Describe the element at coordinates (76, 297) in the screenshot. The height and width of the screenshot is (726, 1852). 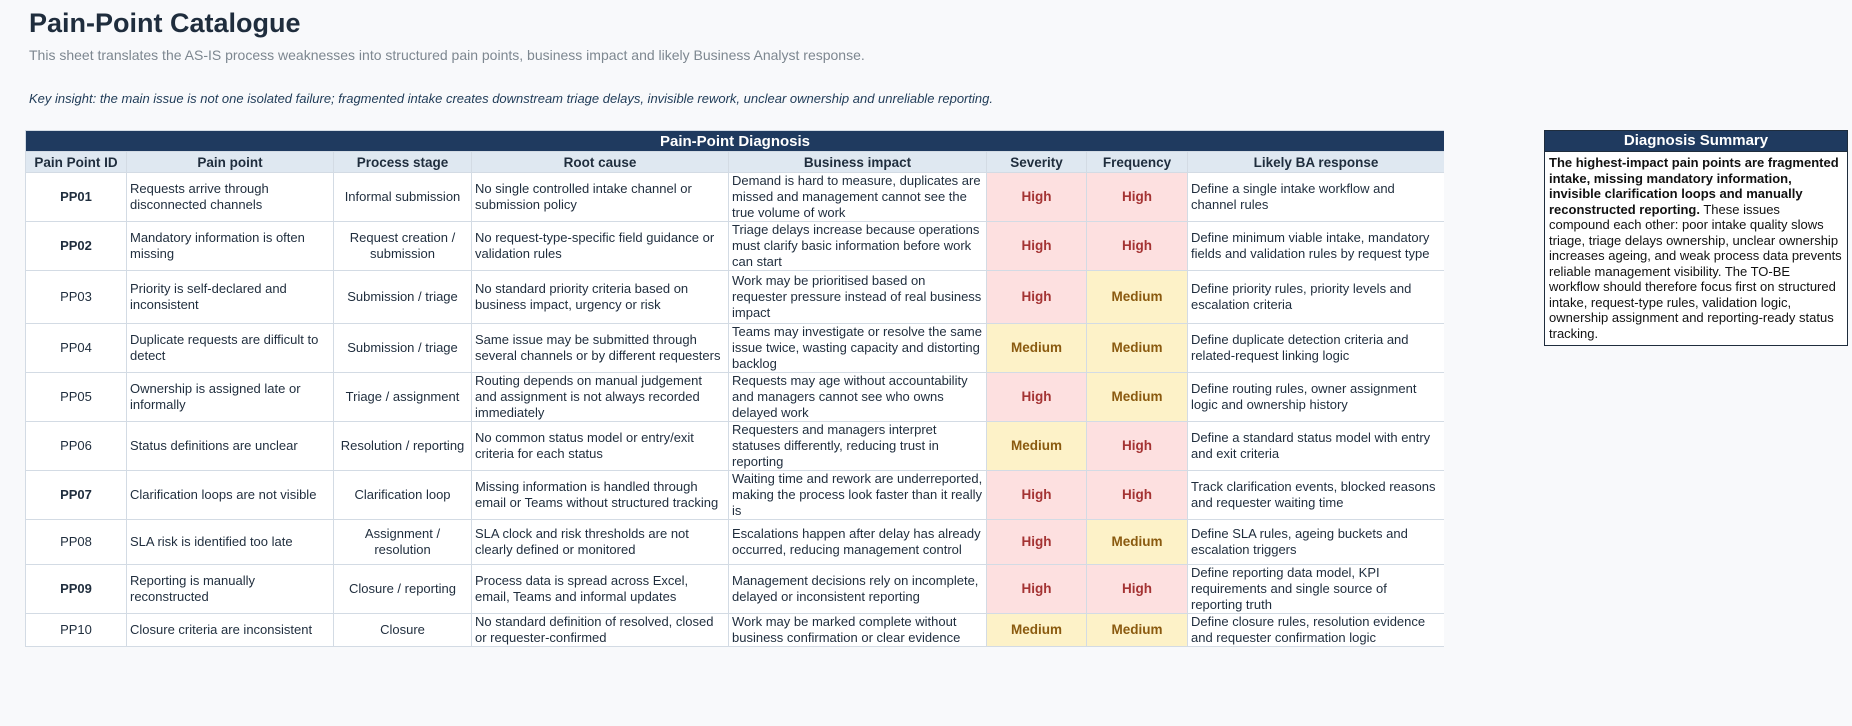
I see `cell-pain-point-id: PP03` at that location.